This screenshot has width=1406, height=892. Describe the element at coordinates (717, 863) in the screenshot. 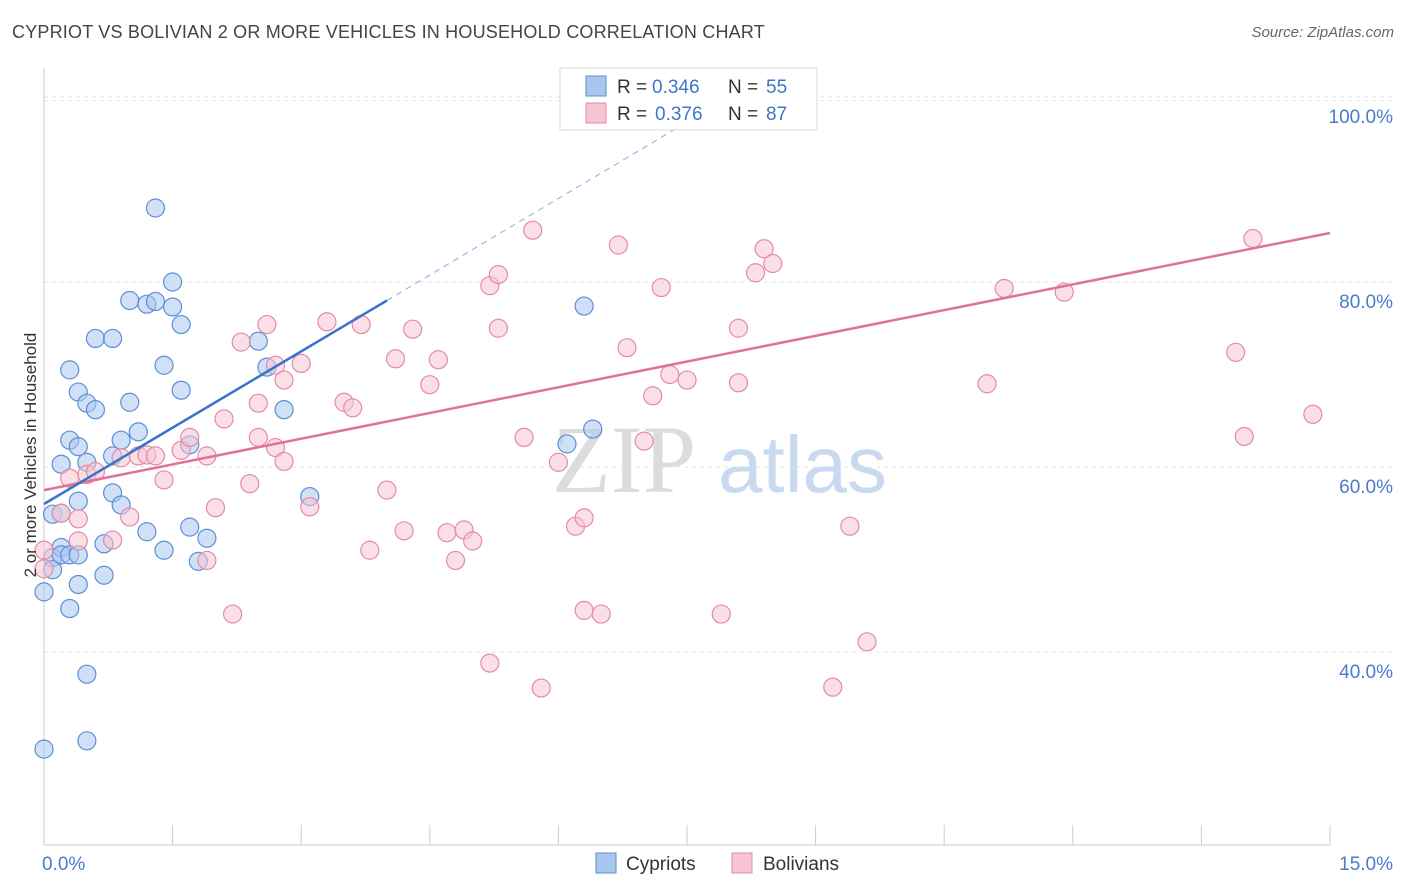

I see `series-legend: Cypriots Bolivians` at that location.